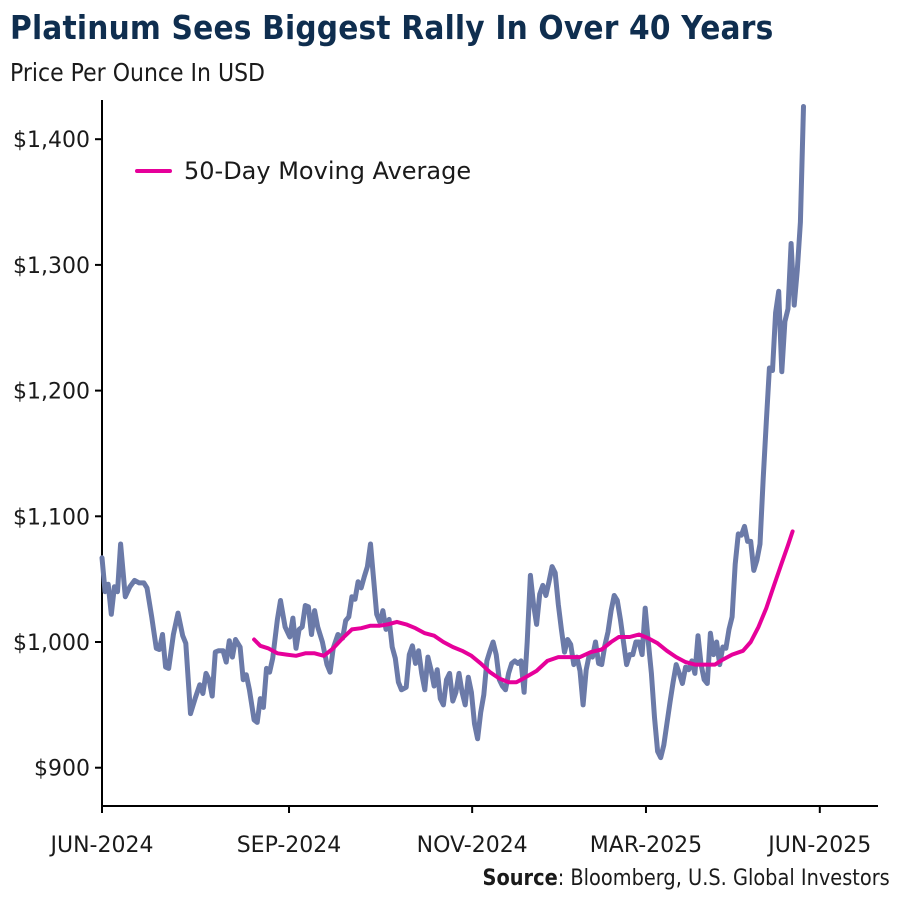 This screenshot has height=900, width=900. Describe the element at coordinates (51, 643) in the screenshot. I see `y-tick-label: $1,000` at that location.